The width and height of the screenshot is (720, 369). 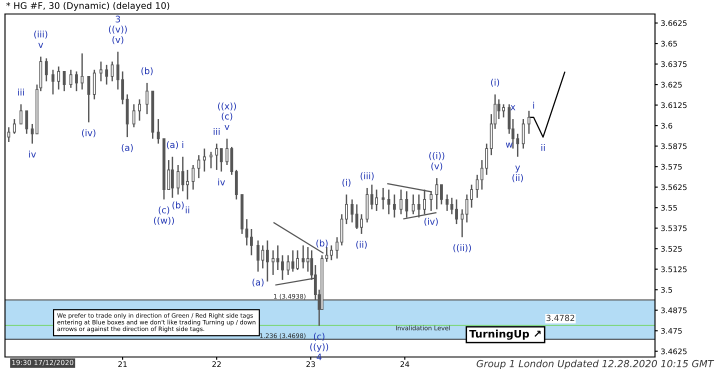 What do you see at coordinates (227, 106) in the screenshot?
I see `annotation: ((x))` at bounding box center [227, 106].